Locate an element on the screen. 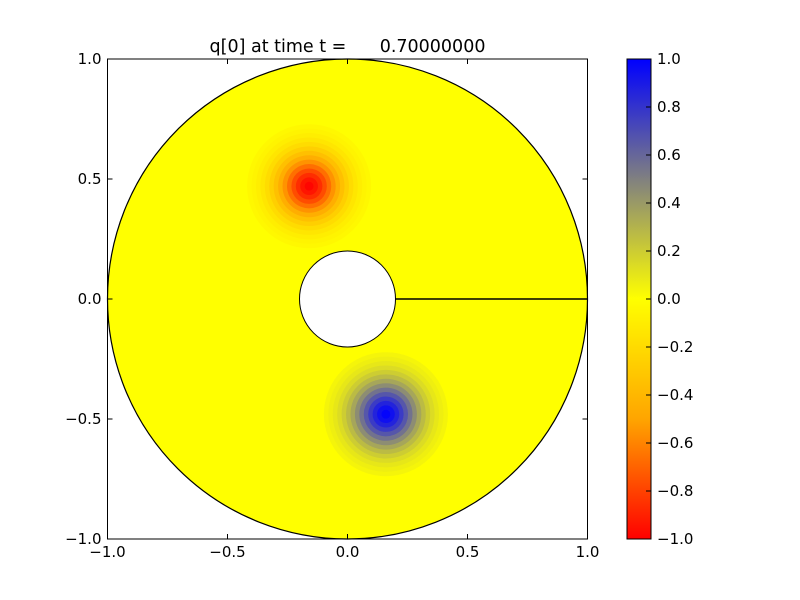  colorbar-tick-label: 0.2 is located at coordinates (669, 251).